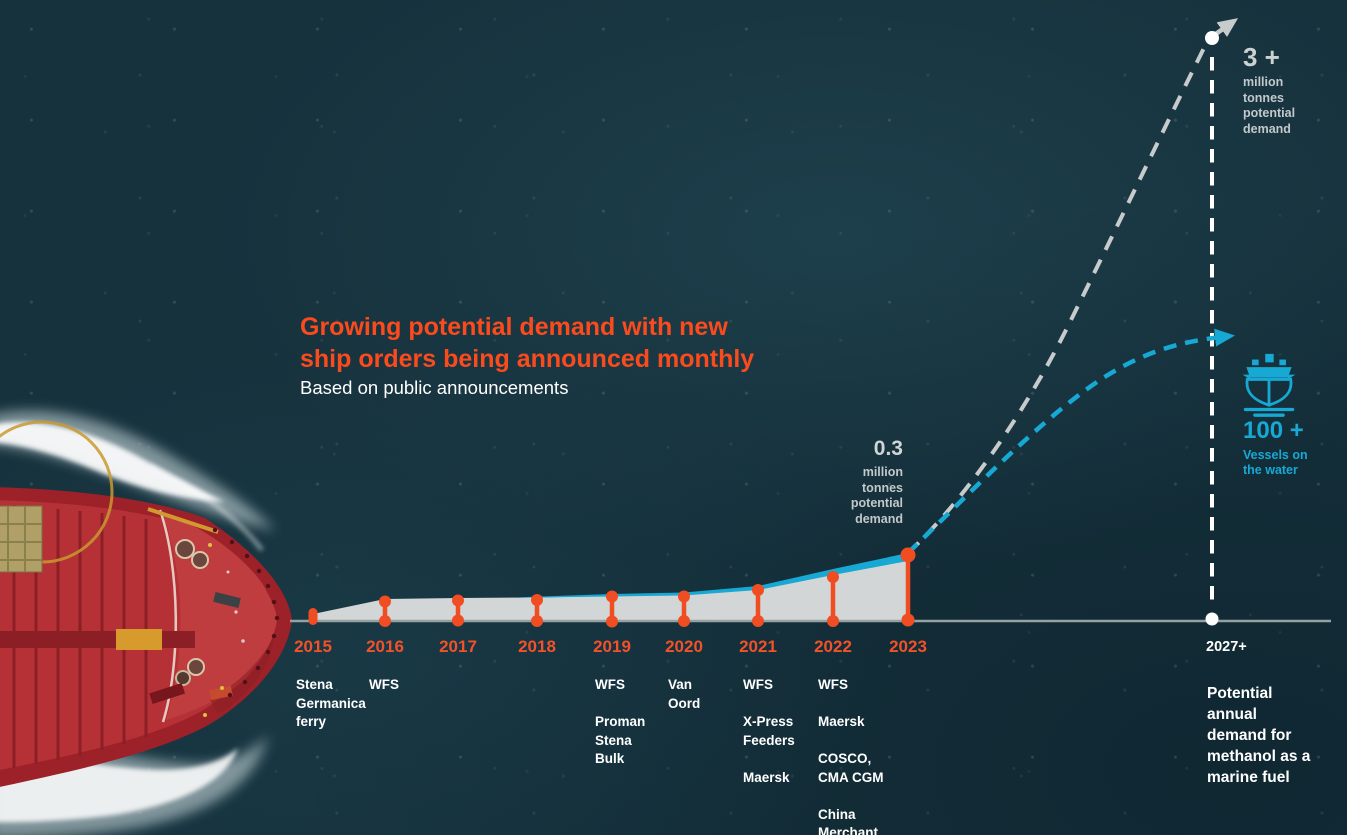 This screenshot has width=1347, height=835. What do you see at coordinates (146, 622) in the screenshot?
I see `tanker-ship-illustration` at bounding box center [146, 622].